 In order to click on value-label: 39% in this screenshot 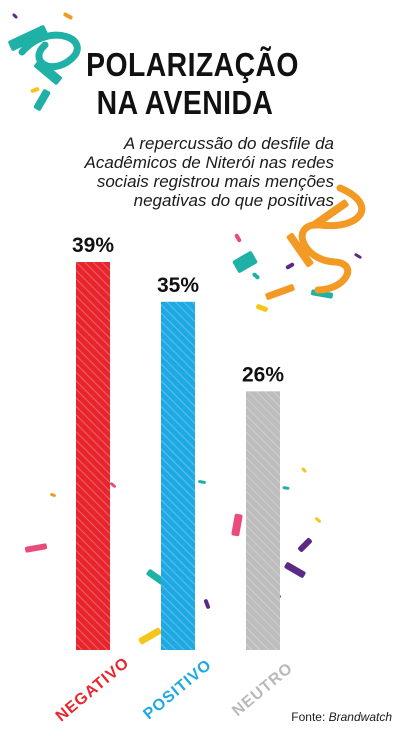, I will do `click(93, 245)`.